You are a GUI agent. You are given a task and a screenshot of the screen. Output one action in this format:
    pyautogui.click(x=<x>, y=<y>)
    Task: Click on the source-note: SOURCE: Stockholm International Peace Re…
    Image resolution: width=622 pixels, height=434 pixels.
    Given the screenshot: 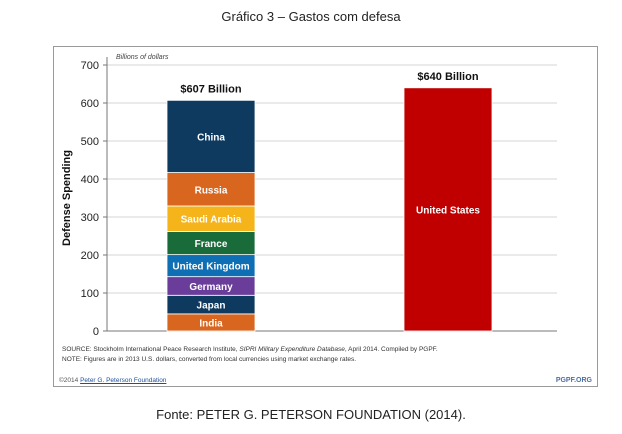 What is the action you would take?
    pyautogui.click(x=250, y=349)
    